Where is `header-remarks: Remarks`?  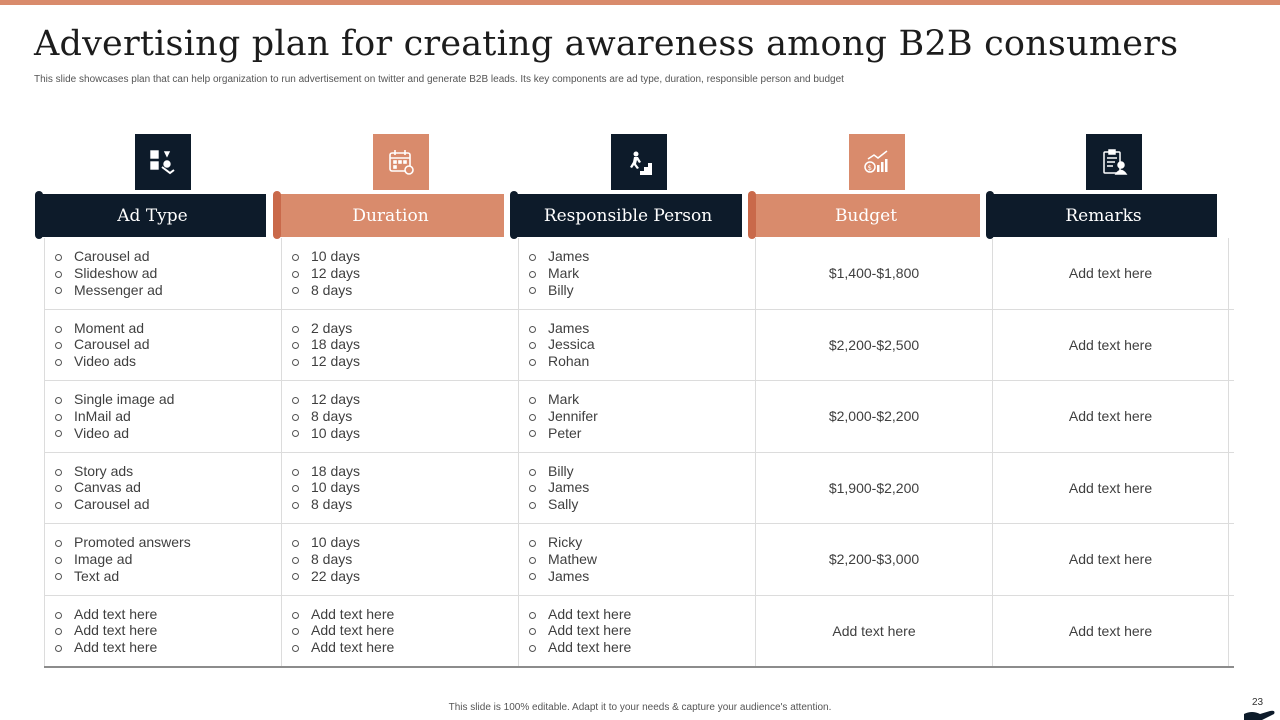
header-remarks: Remarks is located at coordinates (1101, 215).